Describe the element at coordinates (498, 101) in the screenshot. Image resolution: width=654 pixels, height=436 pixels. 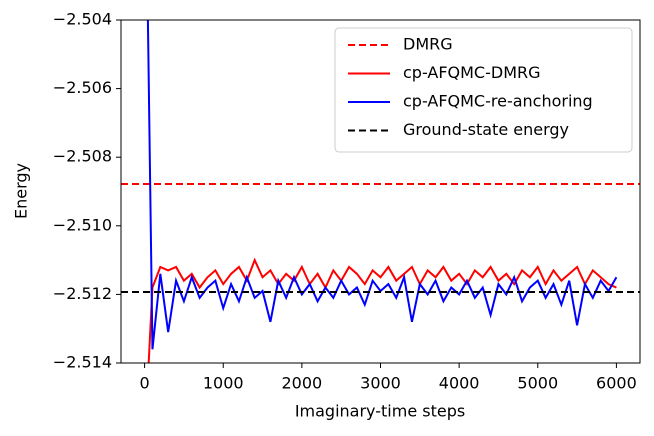
I see `legend-label: cp-AFQMC-re-anchoring` at that location.